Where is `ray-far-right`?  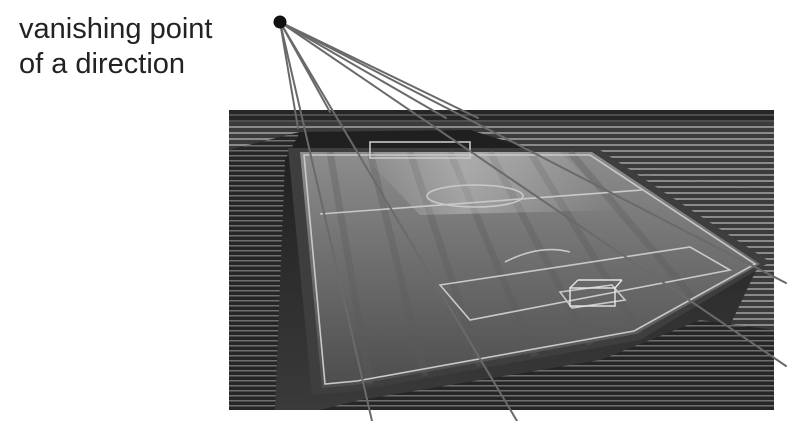
ray-far-right is located at coordinates (379, 70).